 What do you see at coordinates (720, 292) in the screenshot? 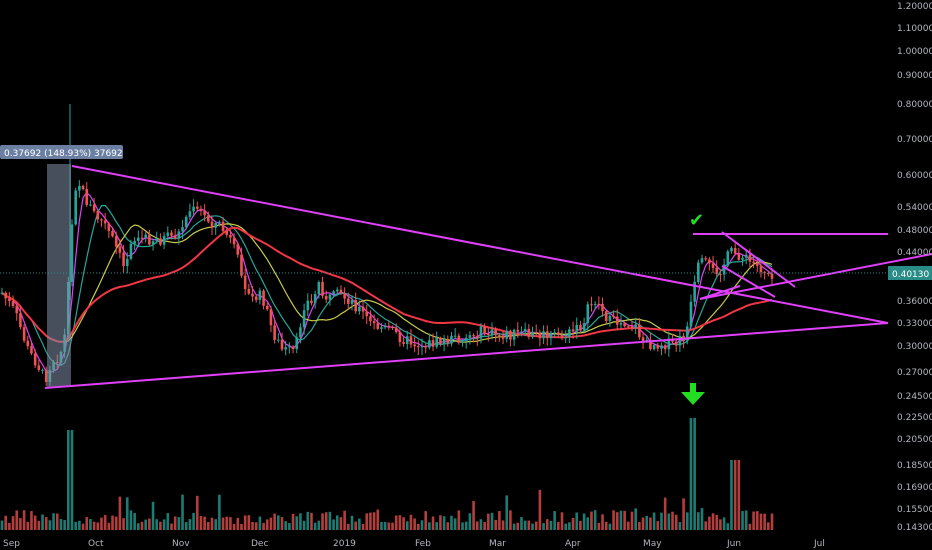
I see `flag-base-line` at bounding box center [720, 292].